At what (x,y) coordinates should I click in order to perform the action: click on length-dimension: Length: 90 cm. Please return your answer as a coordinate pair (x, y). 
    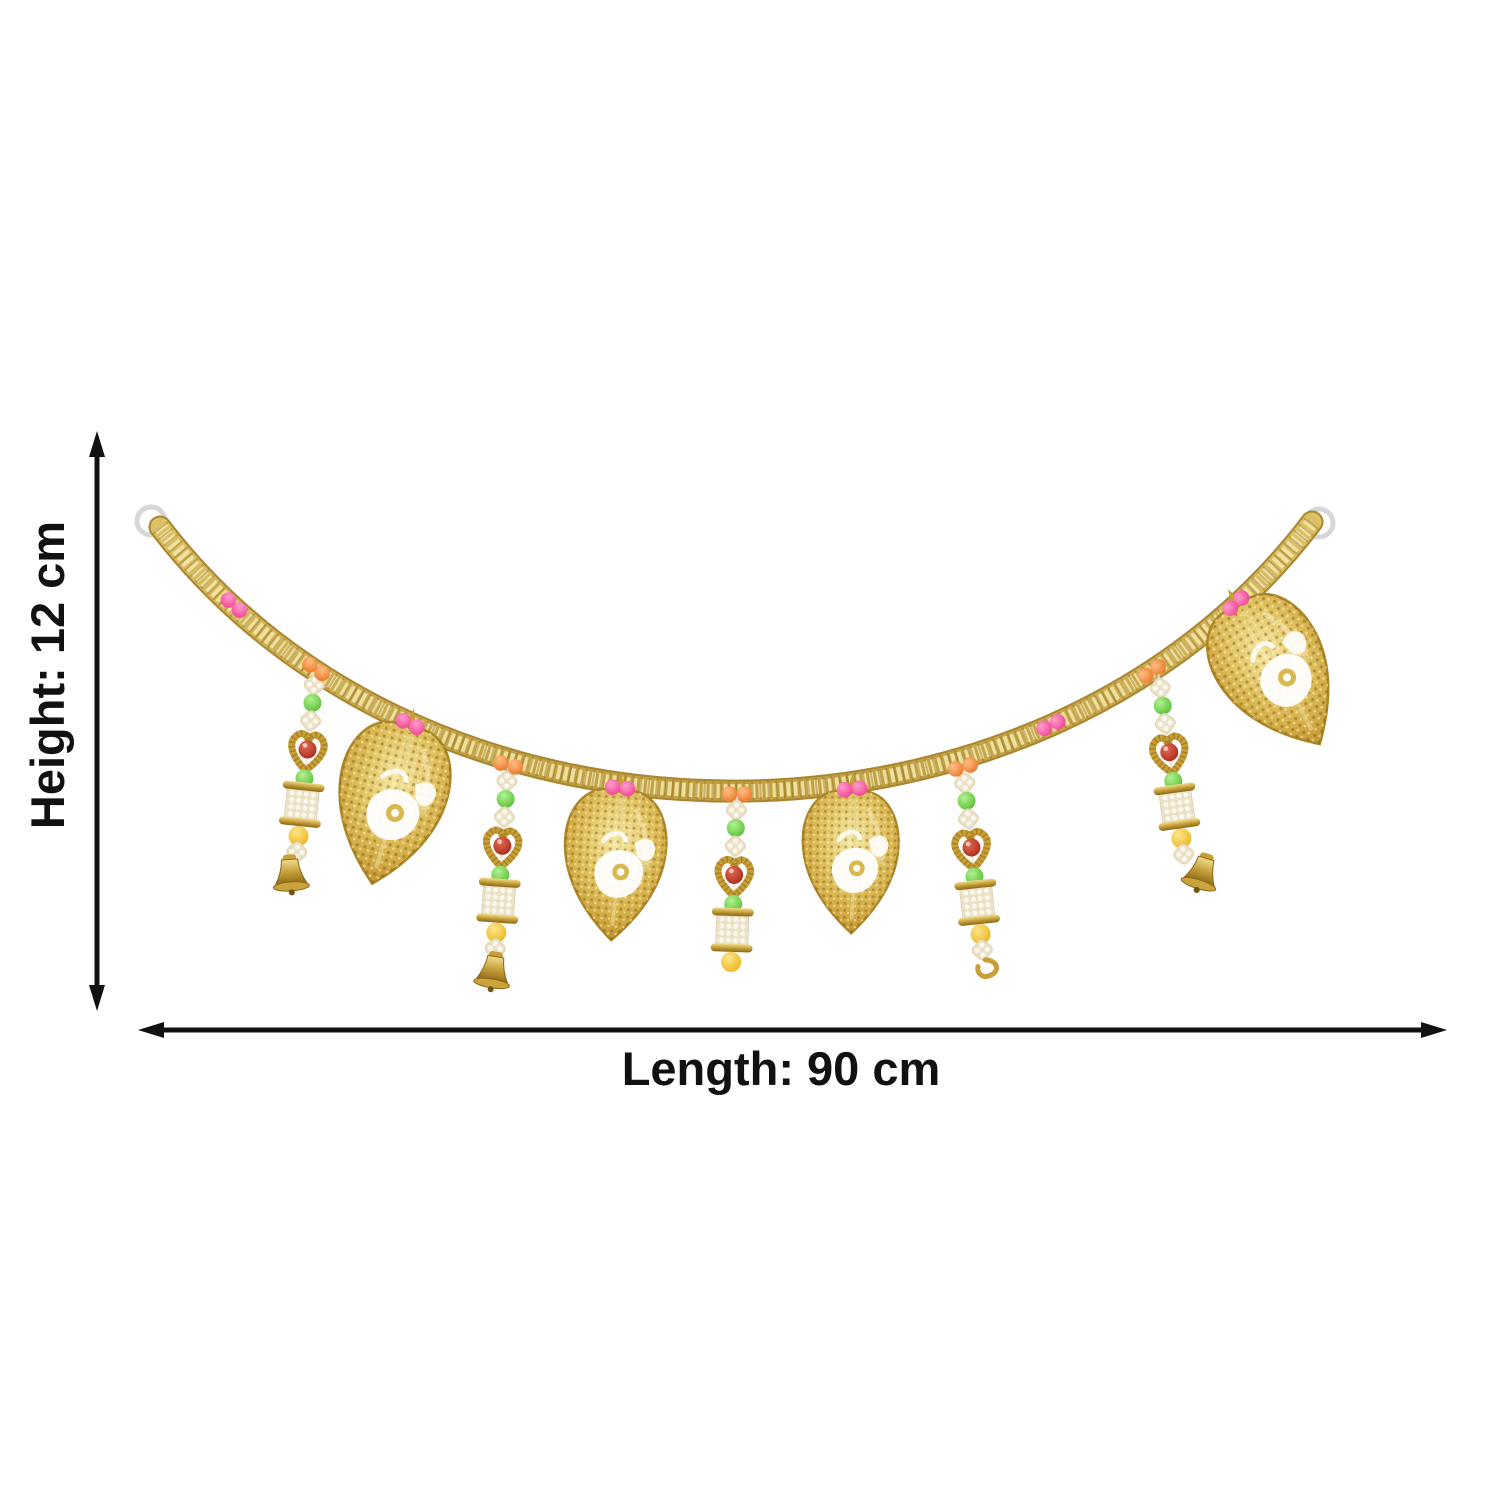
    Looking at the image, I should click on (792, 1058).